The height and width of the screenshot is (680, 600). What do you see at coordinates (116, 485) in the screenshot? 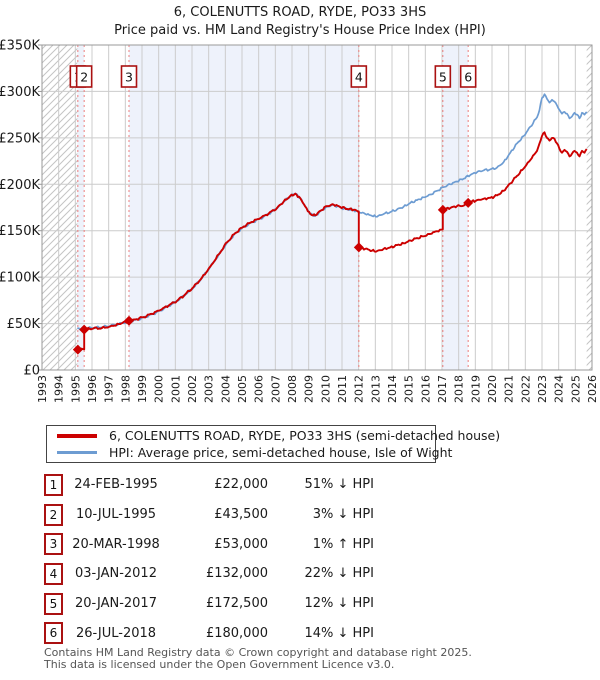
I see `sale-date: 24-FEB-1995` at bounding box center [116, 485].